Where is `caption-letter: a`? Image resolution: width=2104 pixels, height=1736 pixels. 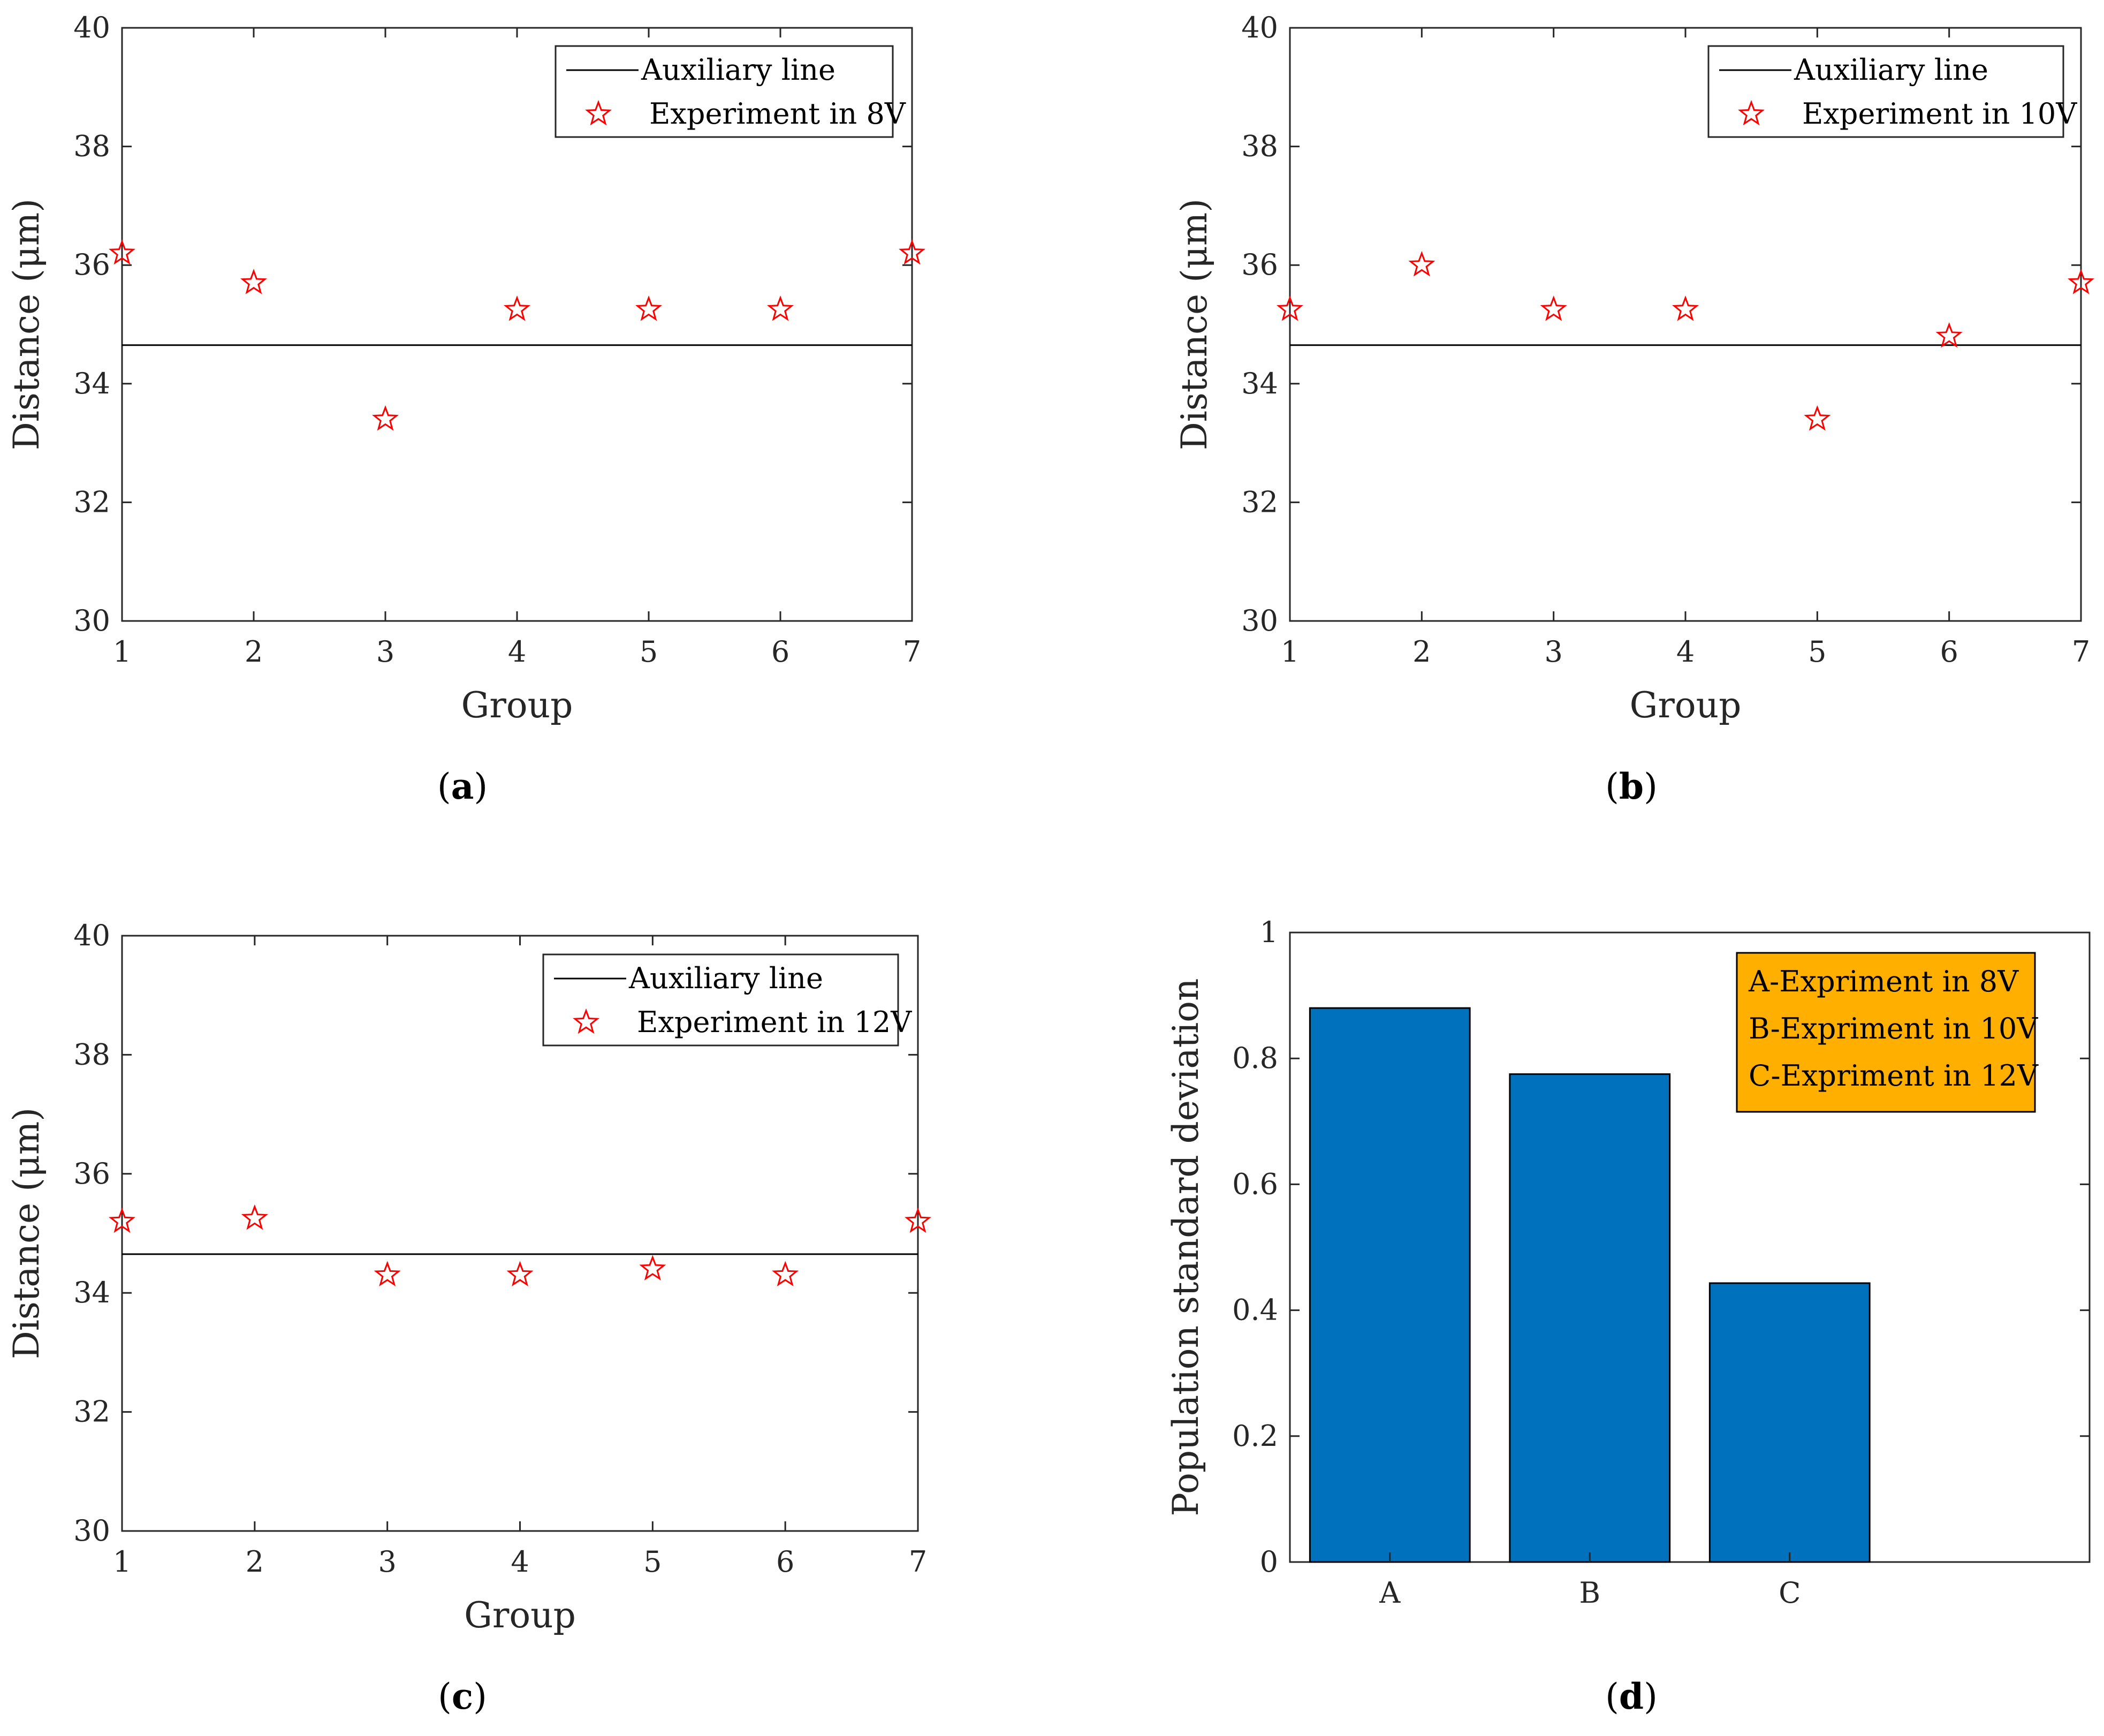 caption-letter: a is located at coordinates (463, 786).